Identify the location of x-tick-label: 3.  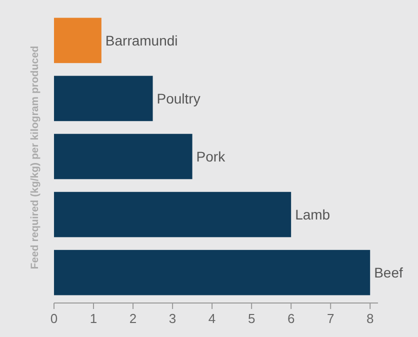
(172, 318).